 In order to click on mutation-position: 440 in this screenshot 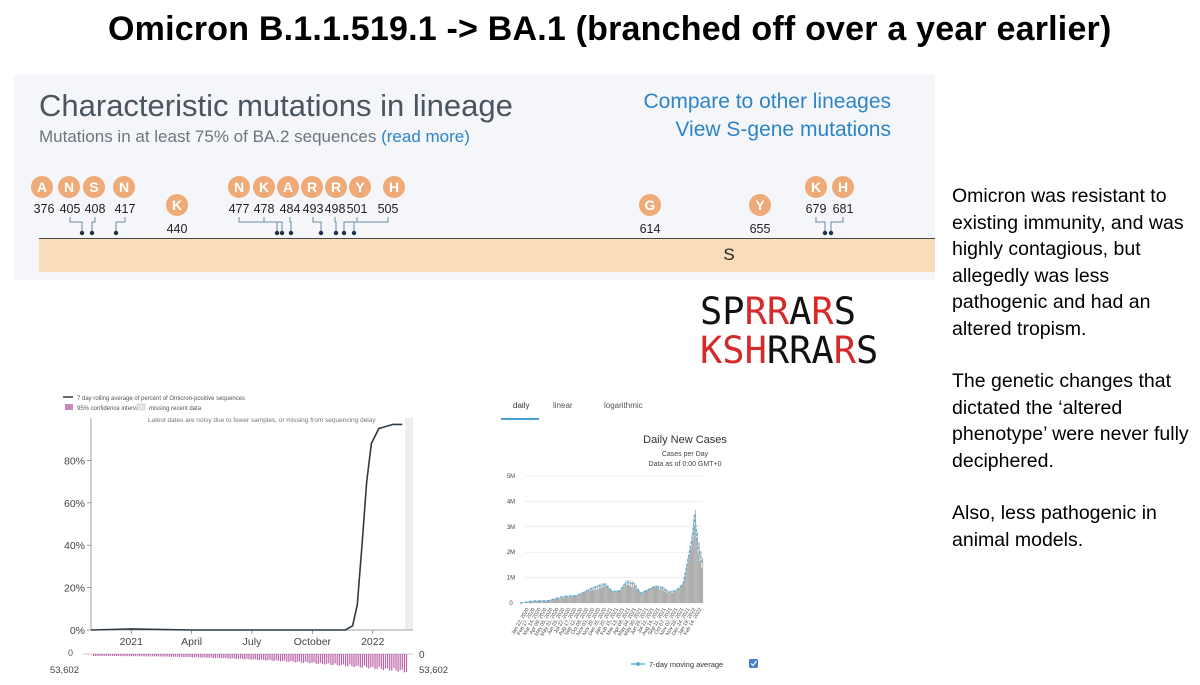, I will do `click(177, 229)`.